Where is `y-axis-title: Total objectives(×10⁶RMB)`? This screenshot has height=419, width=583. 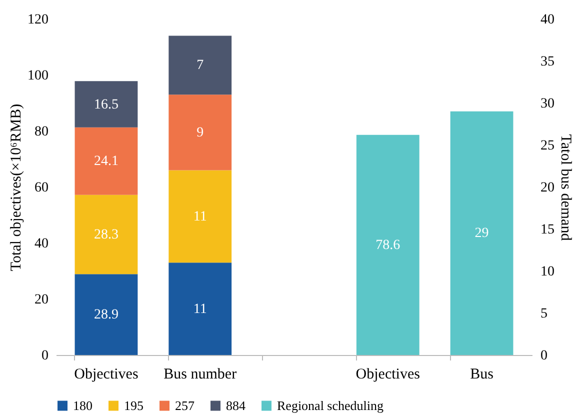 y-axis-title: Total objectives(×10⁶RMB) is located at coordinates (16, 188).